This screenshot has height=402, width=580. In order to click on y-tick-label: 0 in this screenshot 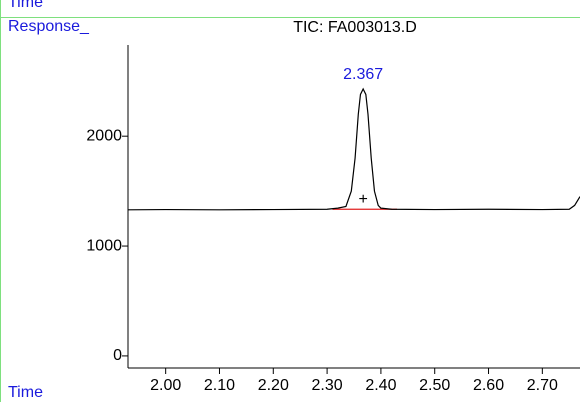, I will do `click(117, 355)`.